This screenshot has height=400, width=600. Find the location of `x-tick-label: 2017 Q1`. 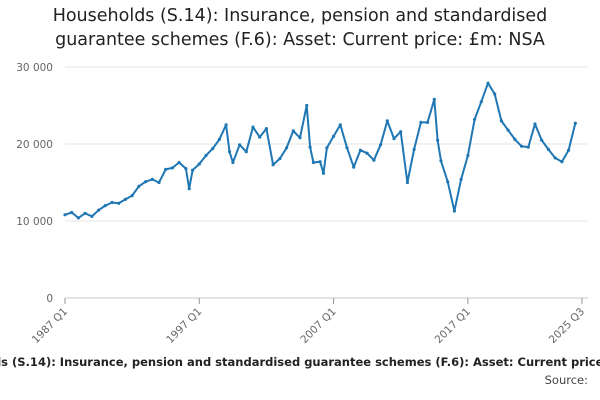

x-tick-label: 2017 Q1 is located at coordinates (453, 326).